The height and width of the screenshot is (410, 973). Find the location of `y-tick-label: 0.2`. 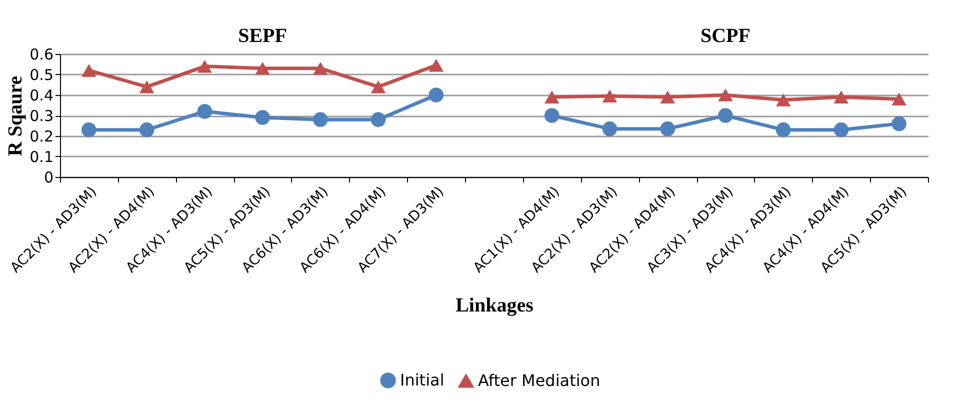

y-tick-label: 0.2 is located at coordinates (42, 137).